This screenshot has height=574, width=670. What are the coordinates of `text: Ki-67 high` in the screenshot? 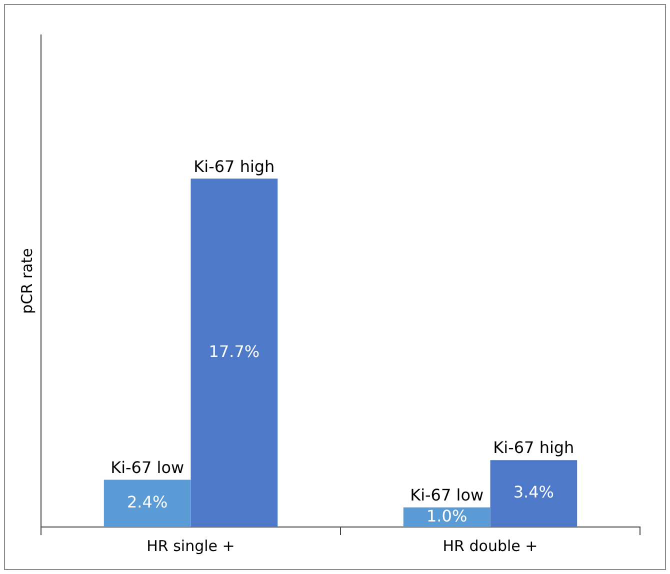 It's located at (234, 166).